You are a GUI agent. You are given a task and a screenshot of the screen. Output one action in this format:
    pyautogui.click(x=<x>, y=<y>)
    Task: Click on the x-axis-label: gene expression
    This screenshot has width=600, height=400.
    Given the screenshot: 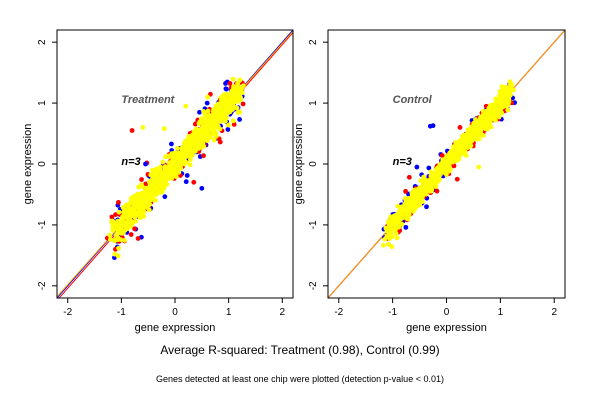 What is the action you would take?
    pyautogui.click(x=175, y=328)
    